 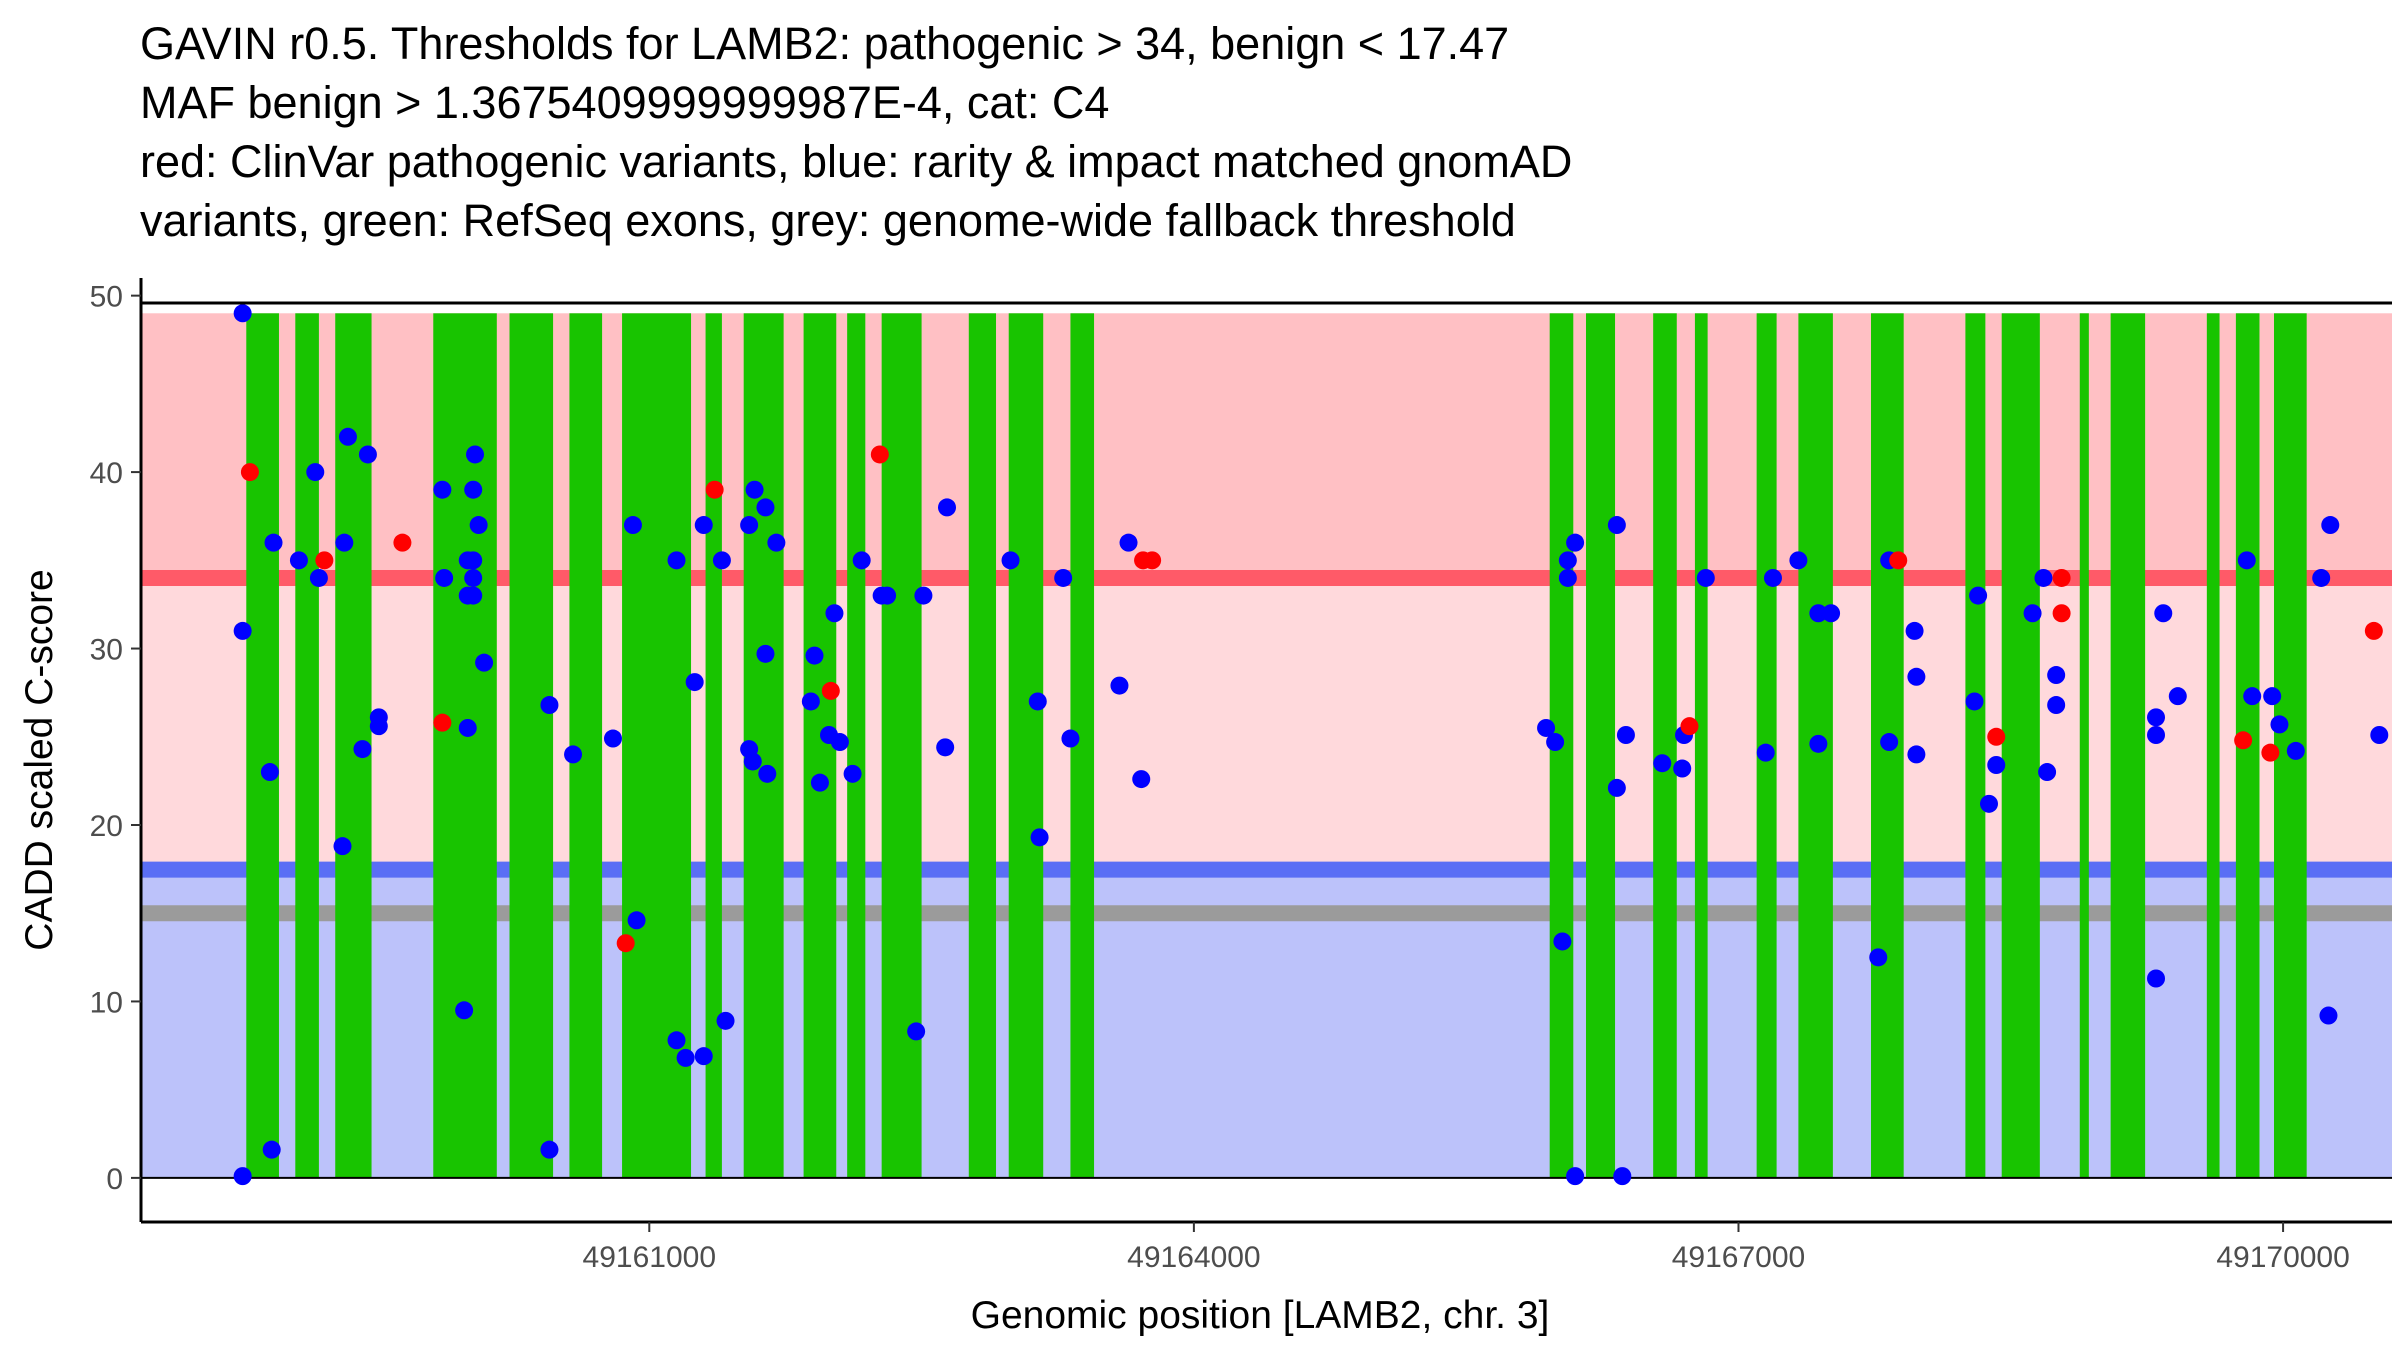 I want to click on x-tick-label: 49161000, so click(x=649, y=1257).